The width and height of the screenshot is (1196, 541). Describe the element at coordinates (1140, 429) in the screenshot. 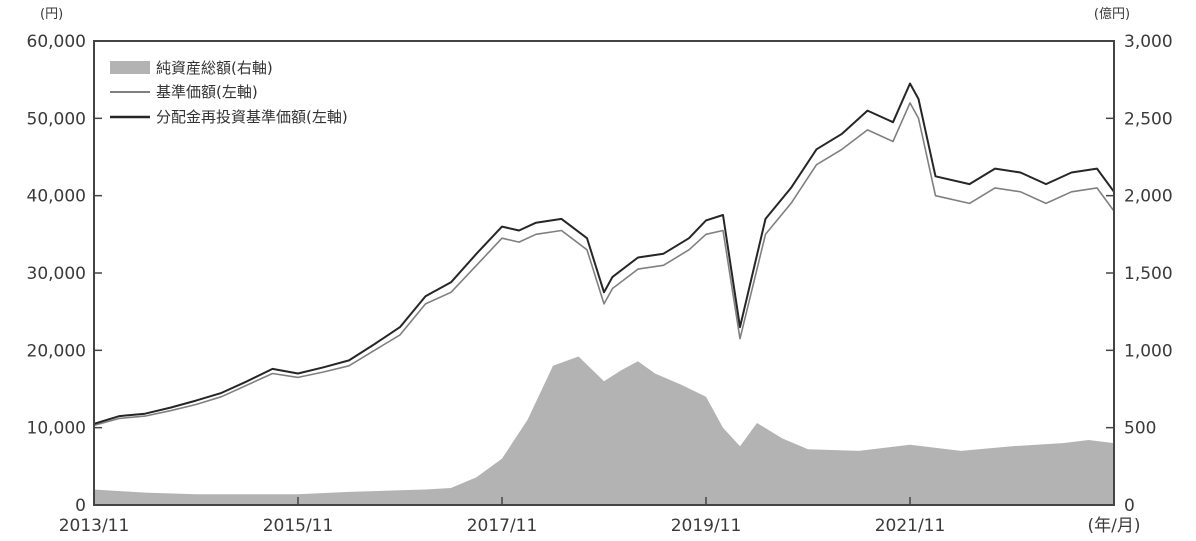

I see `y-right-tick-label: 500` at that location.